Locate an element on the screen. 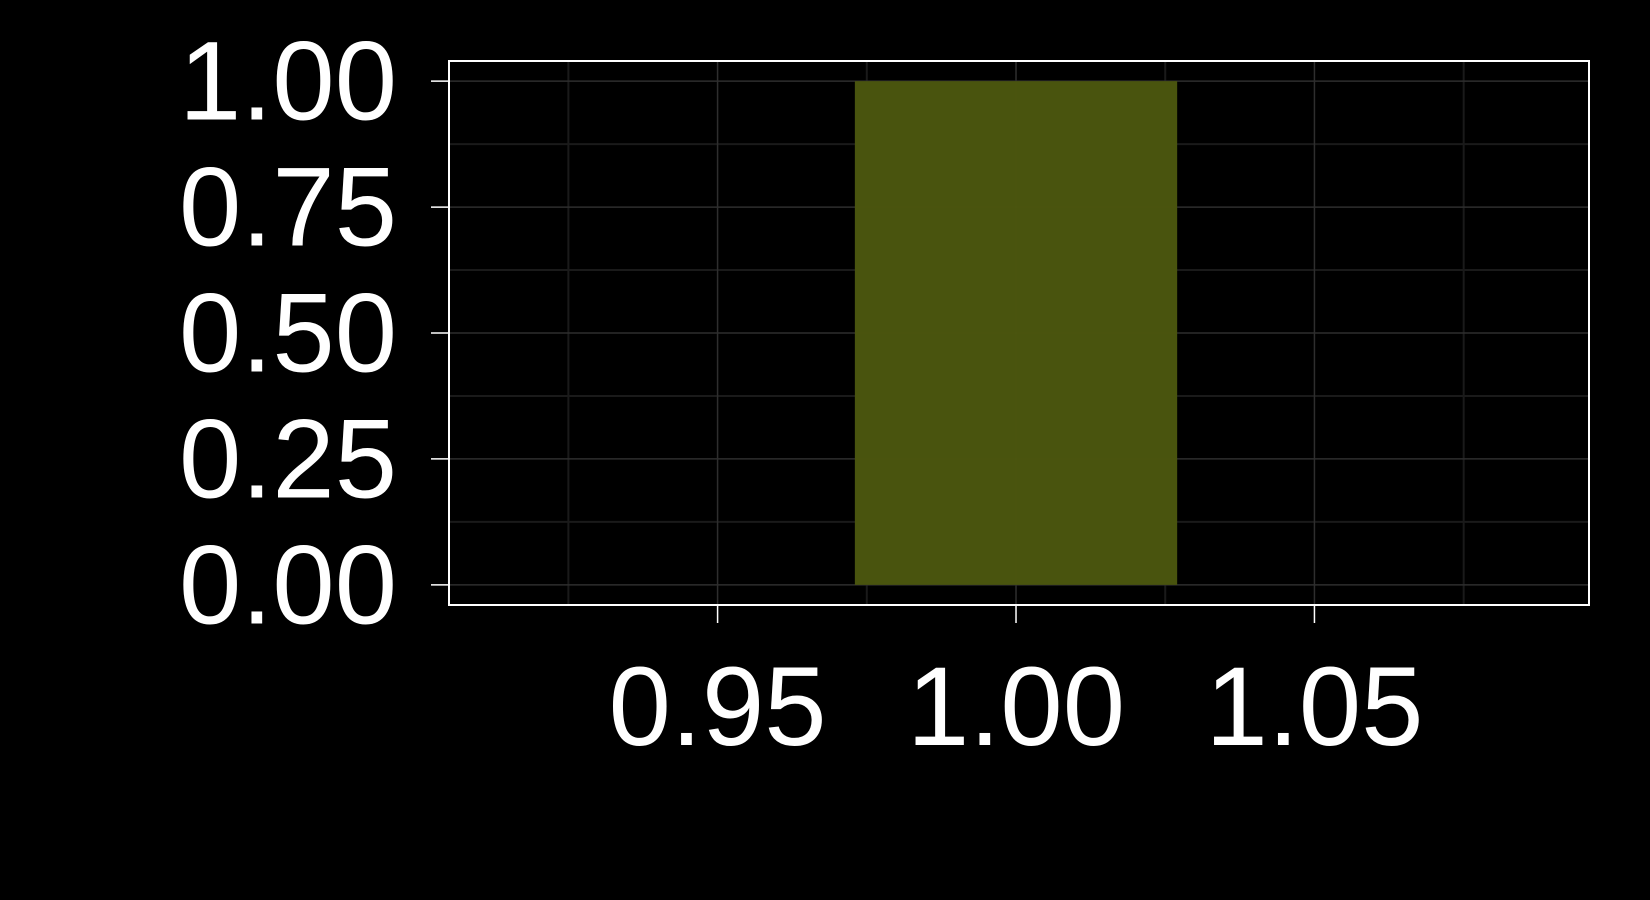 The height and width of the screenshot is (900, 1650). x-tick-label: 1.00 is located at coordinates (1016, 706).